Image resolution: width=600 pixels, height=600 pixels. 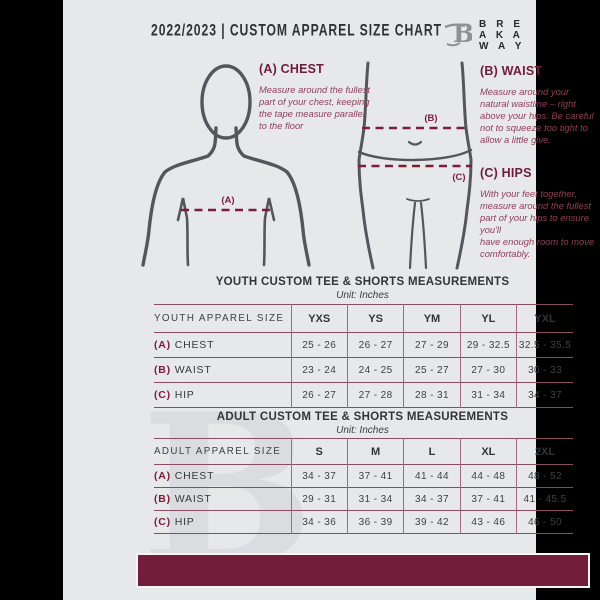 I want to click on breakaway-logo-icon: B, so click(x=459, y=35).